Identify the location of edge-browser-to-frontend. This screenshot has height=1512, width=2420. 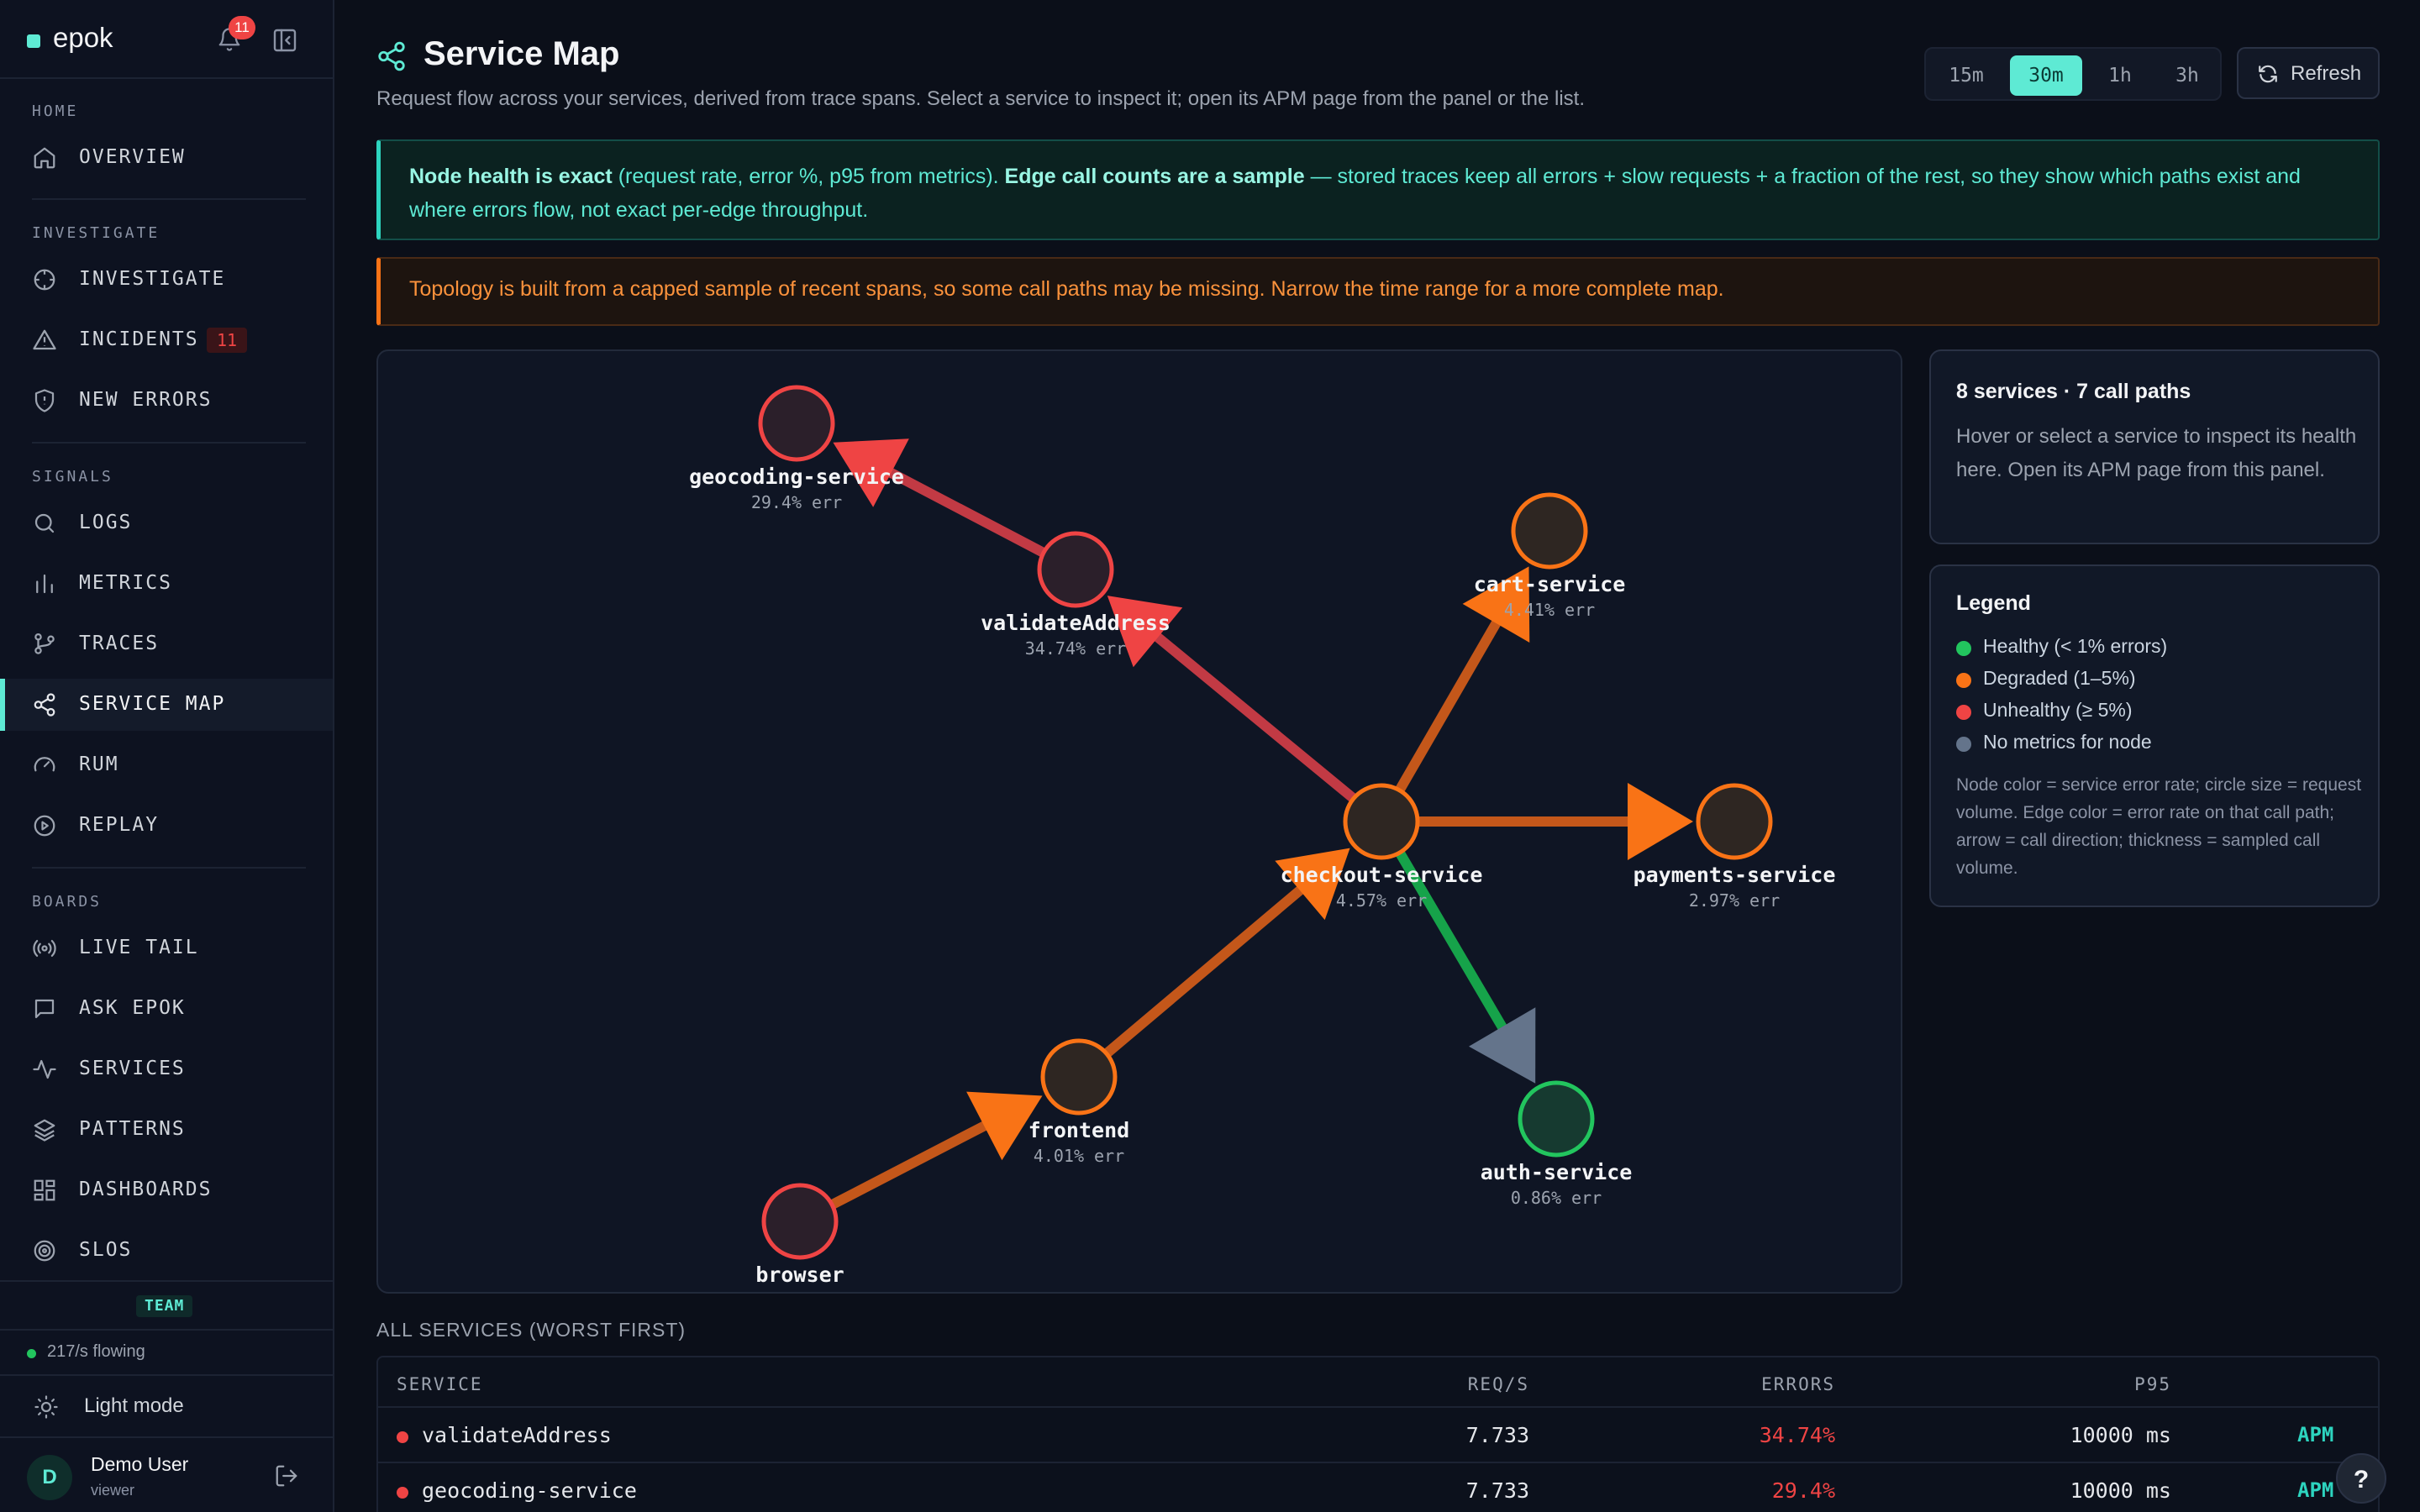
(935, 1150).